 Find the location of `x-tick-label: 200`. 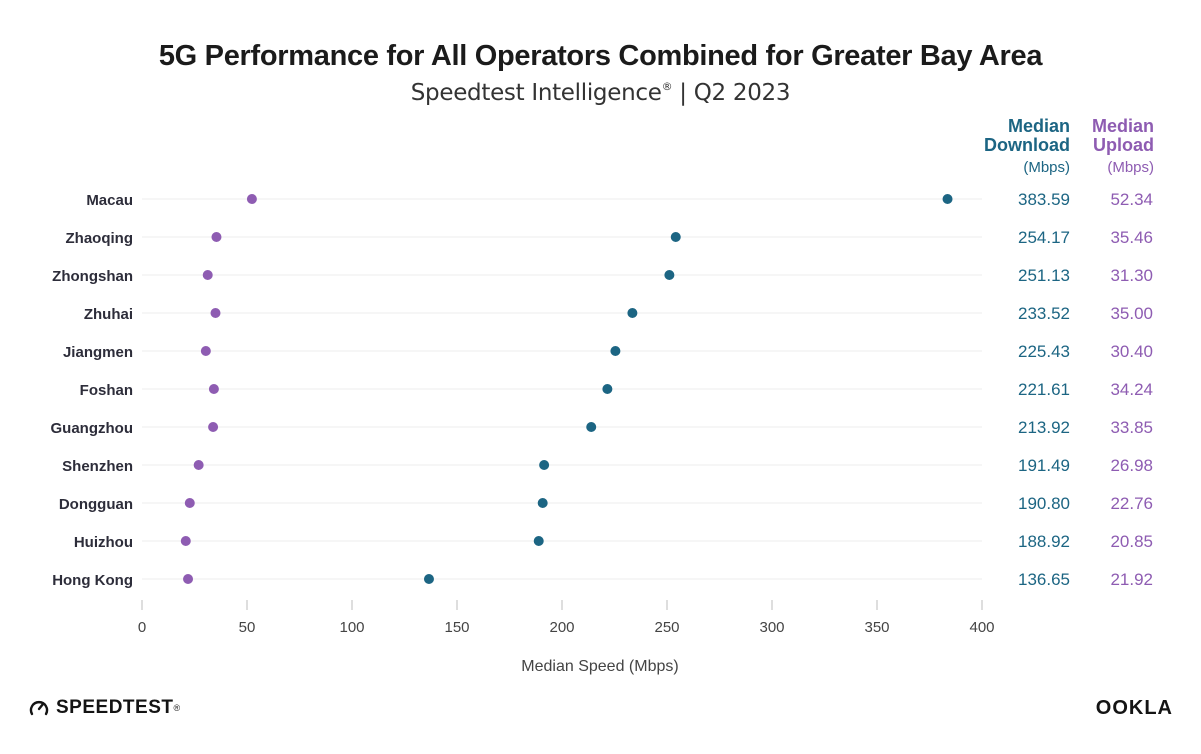

x-tick-label: 200 is located at coordinates (561, 627).